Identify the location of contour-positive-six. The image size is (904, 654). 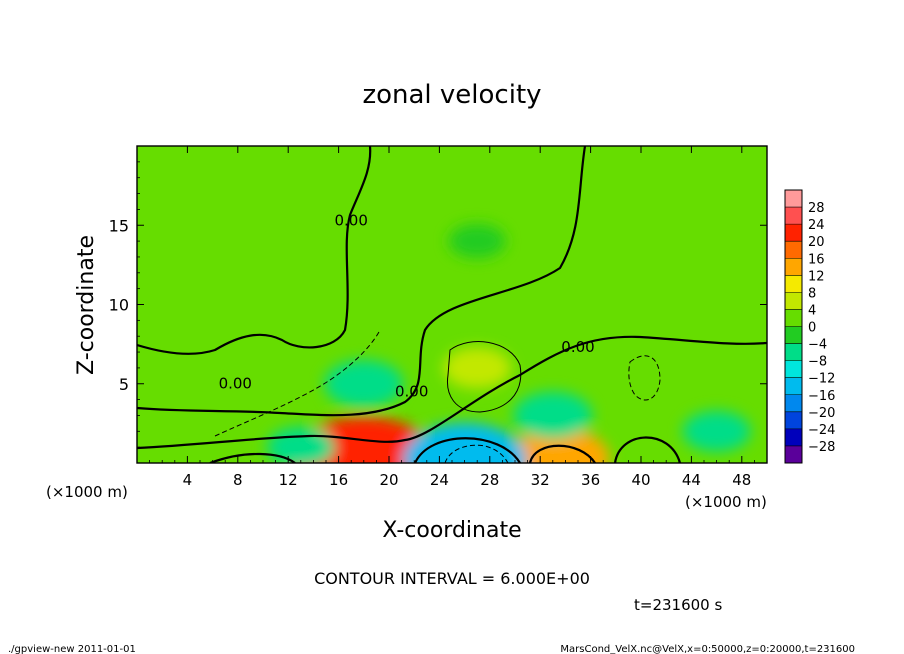
(484, 377).